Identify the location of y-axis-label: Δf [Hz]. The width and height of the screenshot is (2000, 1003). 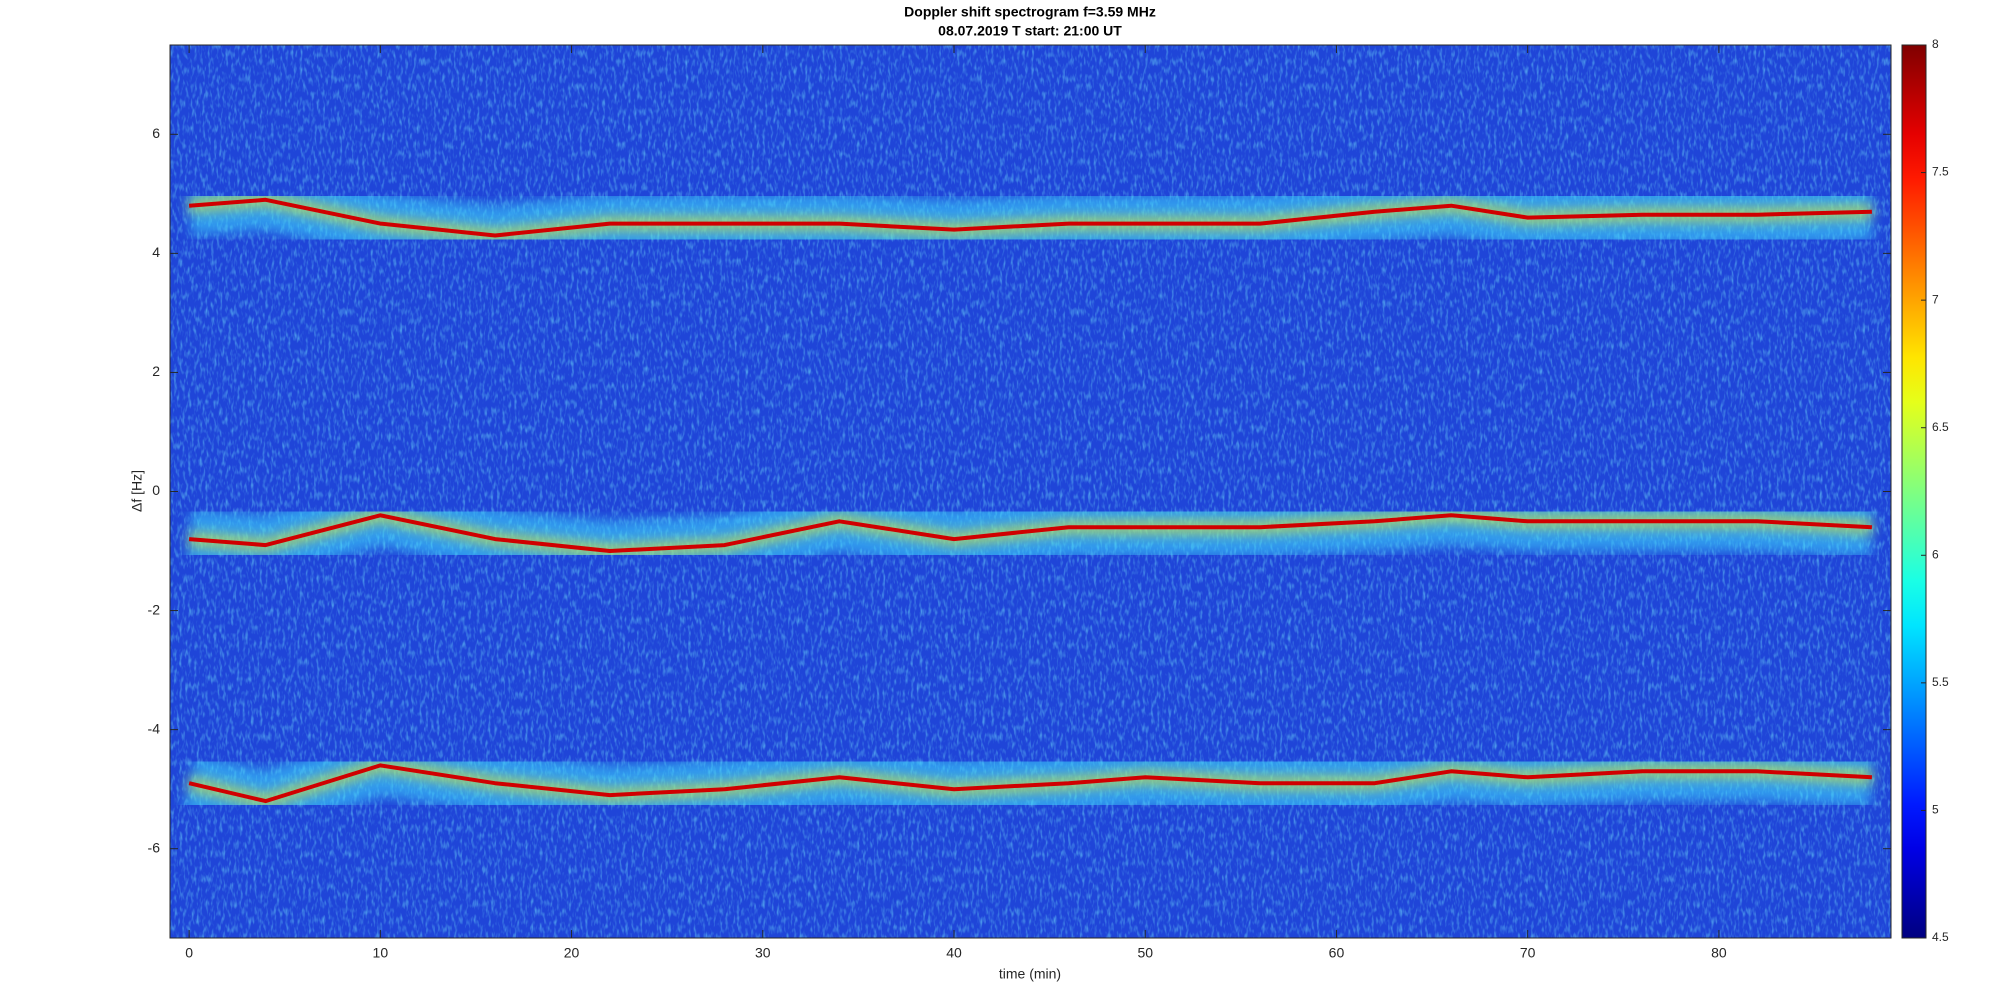
(137, 491).